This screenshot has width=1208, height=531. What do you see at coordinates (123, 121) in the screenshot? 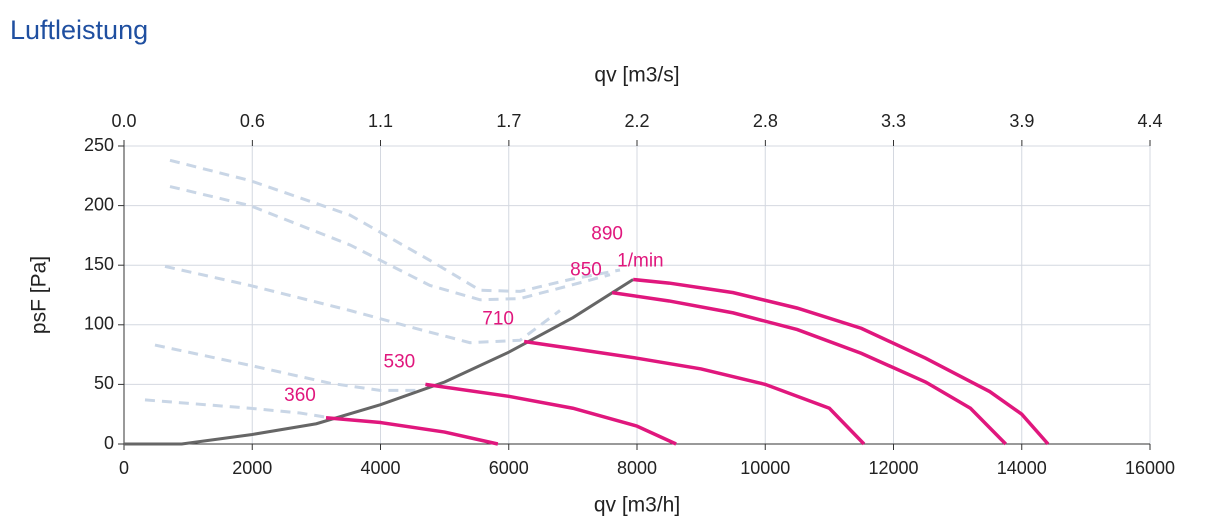
I see `x2-tick-label: 0.0` at bounding box center [123, 121].